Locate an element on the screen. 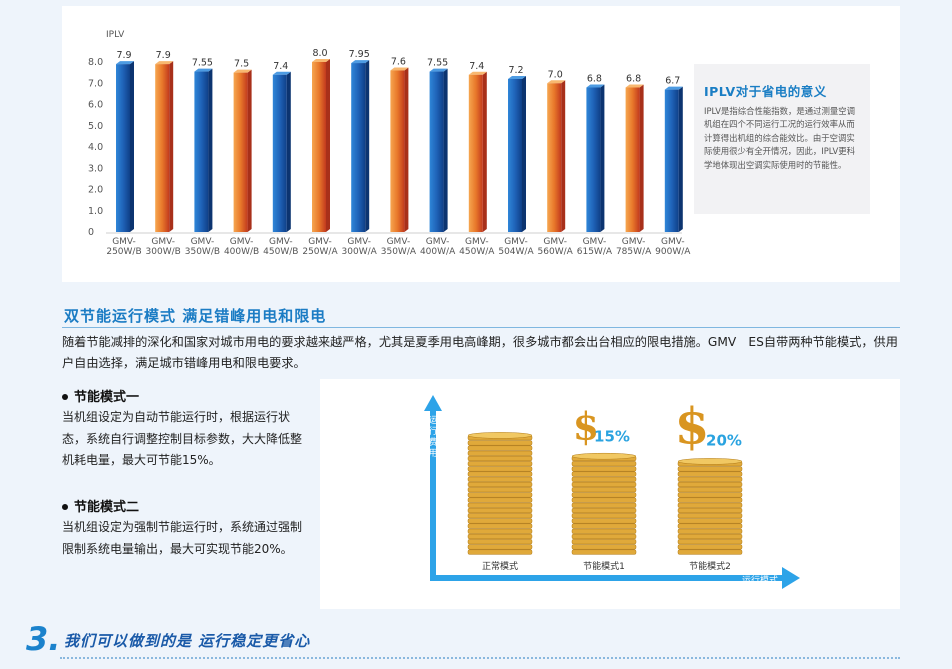 The width and height of the screenshot is (952, 669). y-axis-label: IPLV is located at coordinates (115, 35).